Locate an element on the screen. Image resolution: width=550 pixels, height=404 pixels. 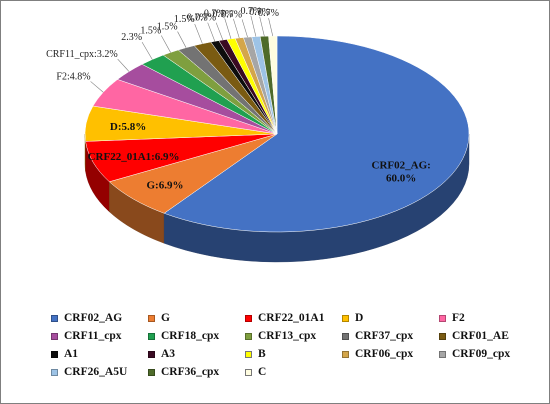
legend-item-f2: F2 is located at coordinates (487, 318).